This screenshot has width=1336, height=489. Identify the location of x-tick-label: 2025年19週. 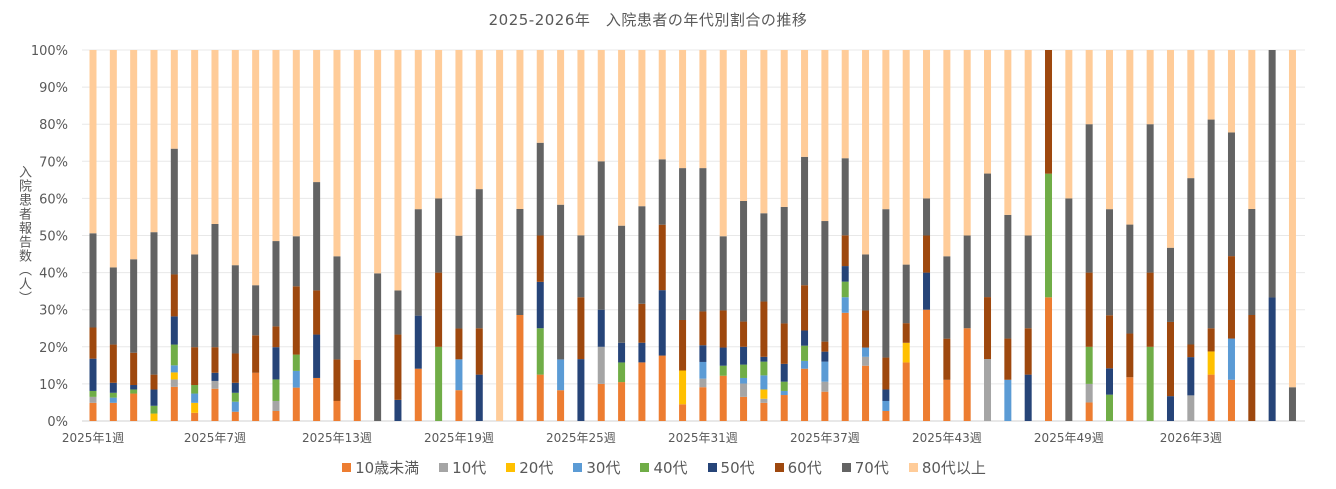
(459, 438).